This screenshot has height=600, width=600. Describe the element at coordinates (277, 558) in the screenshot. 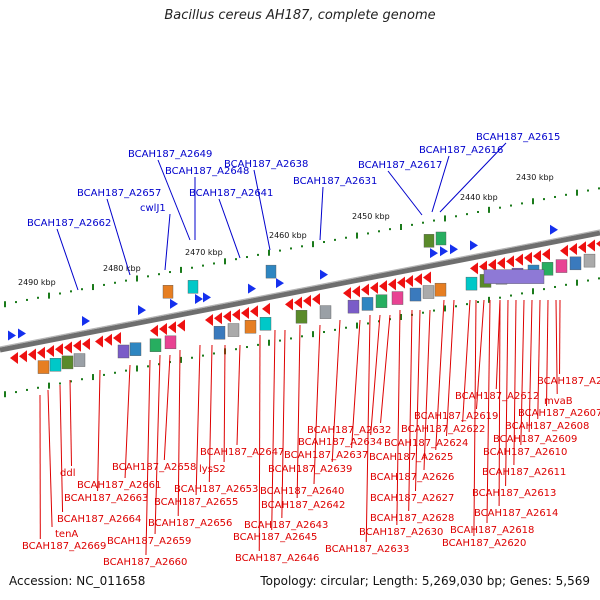

I see `reverse-gene-label: BCAH187_A2646` at that location.